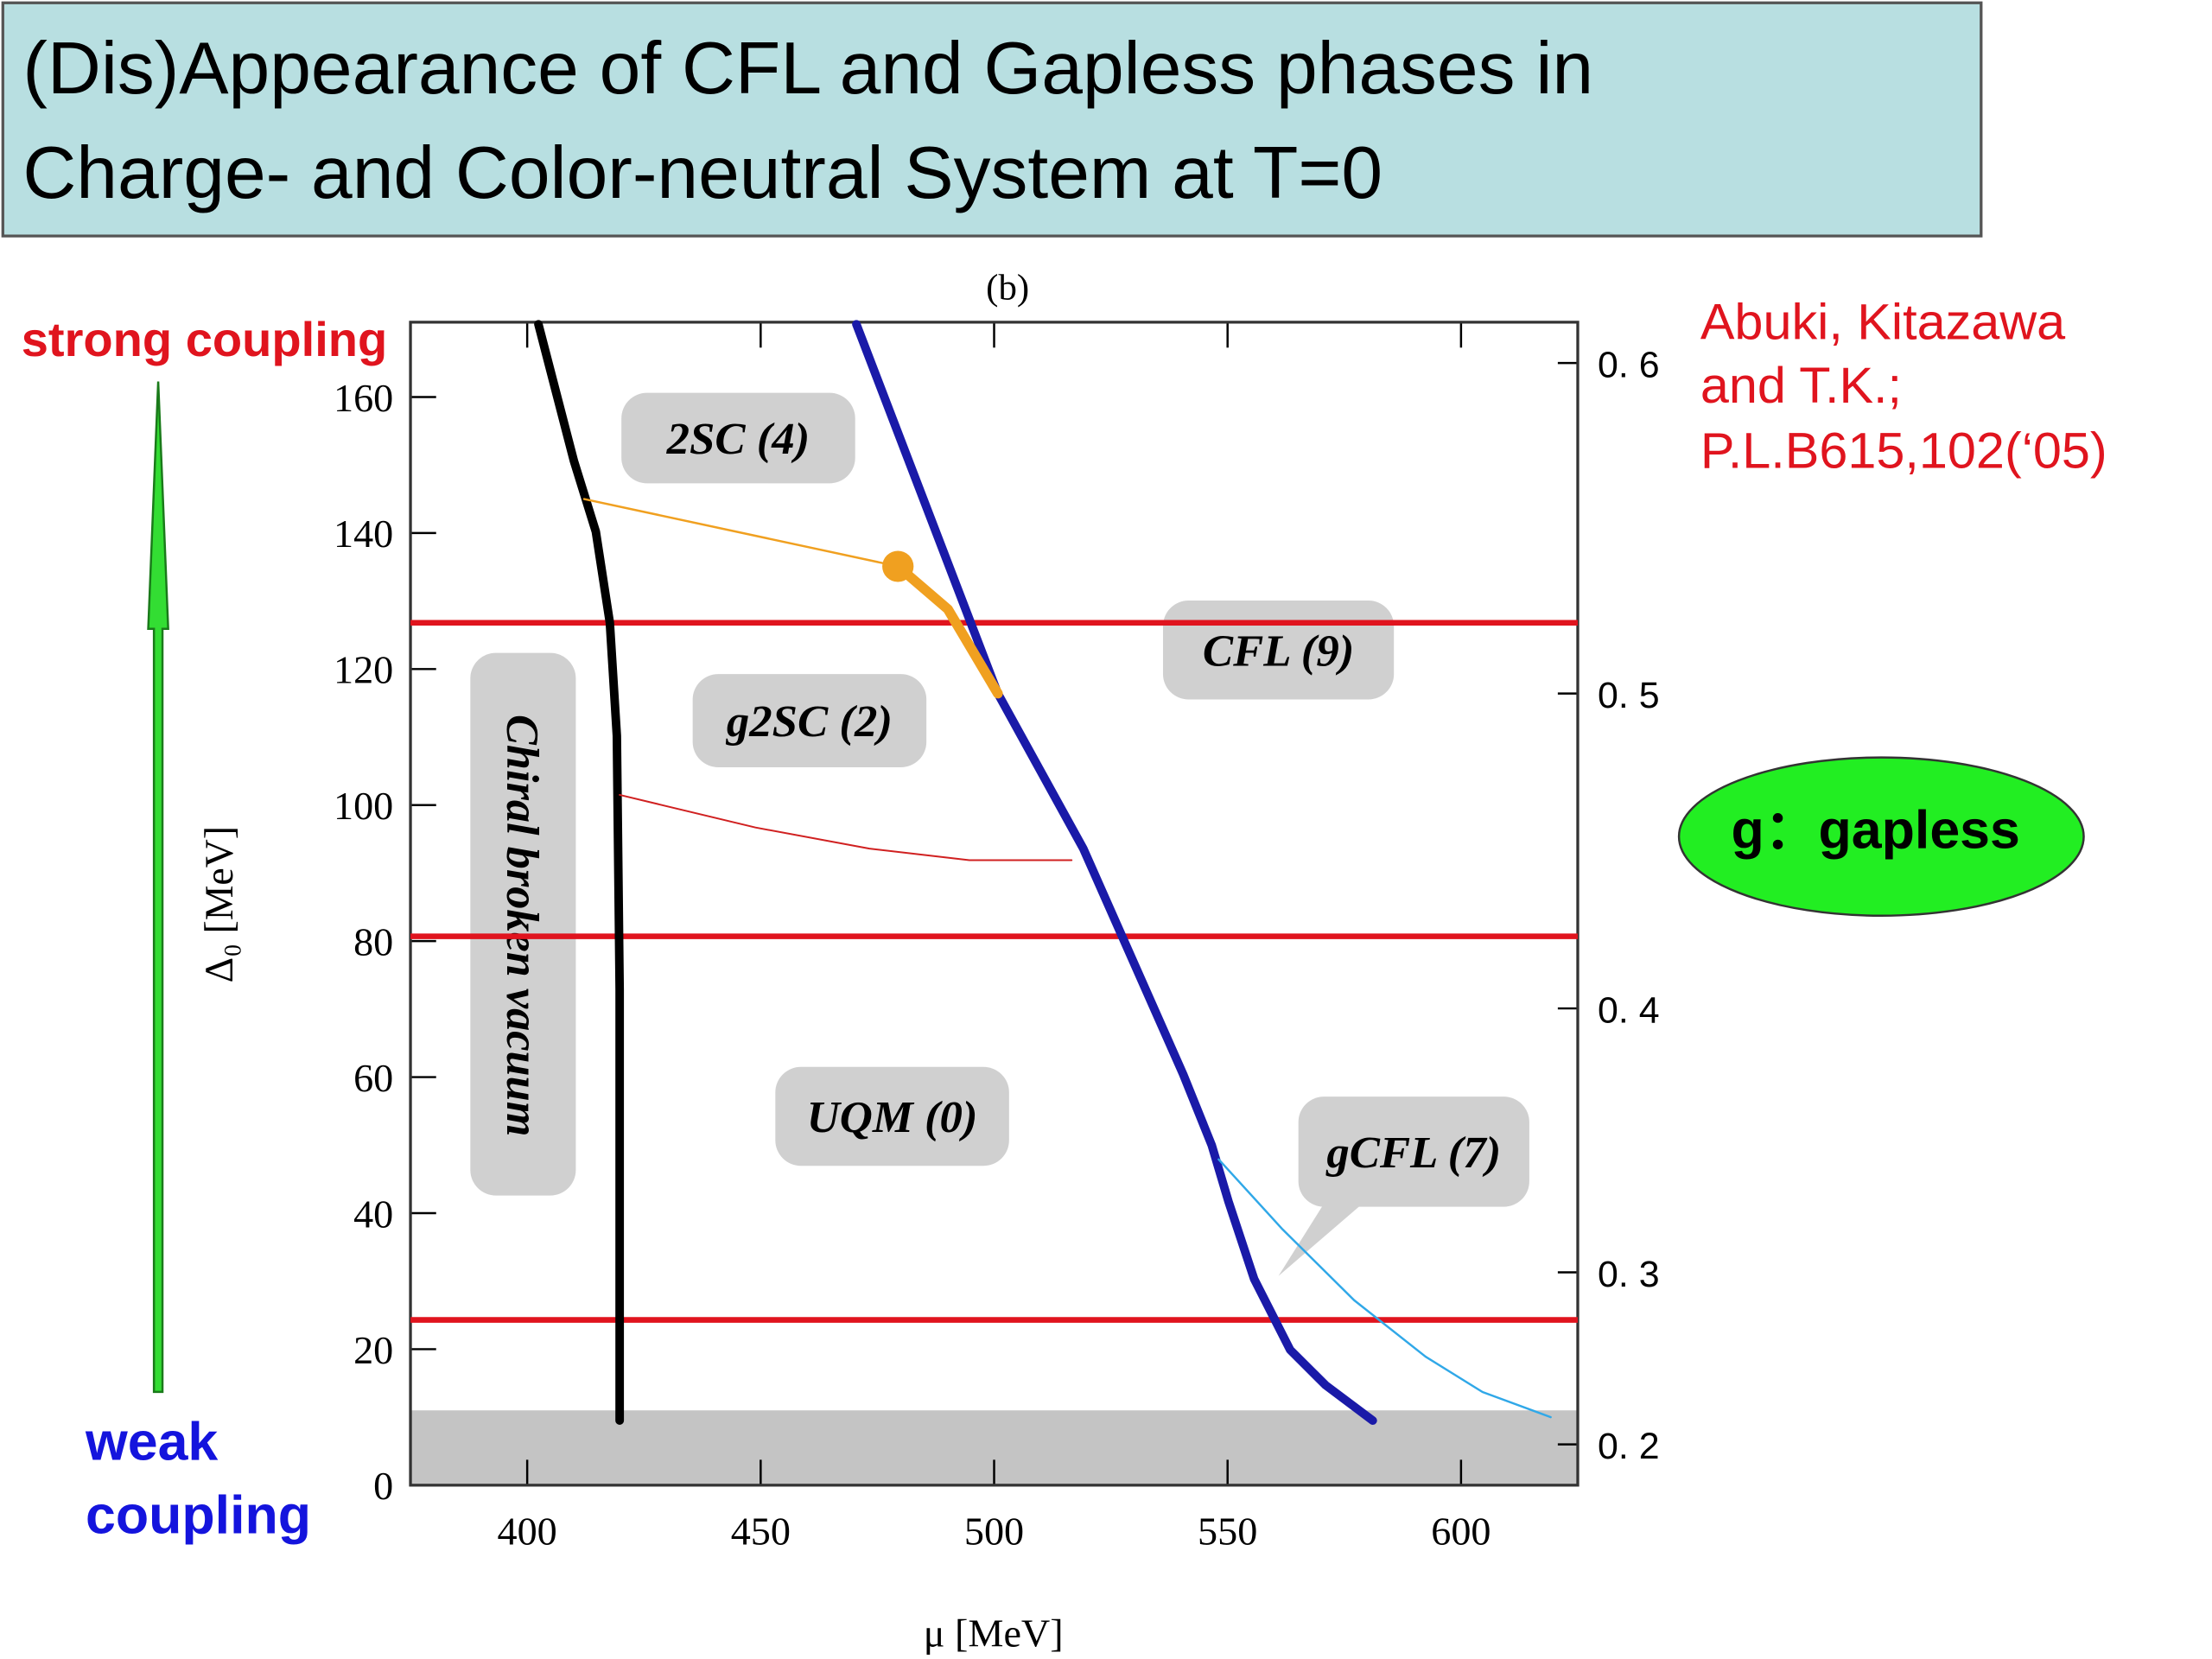 Image resolution: width=2212 pixels, height=1659 pixels. Describe the element at coordinates (373, 1214) in the screenshot. I see `y-tick-label: 40` at that location.